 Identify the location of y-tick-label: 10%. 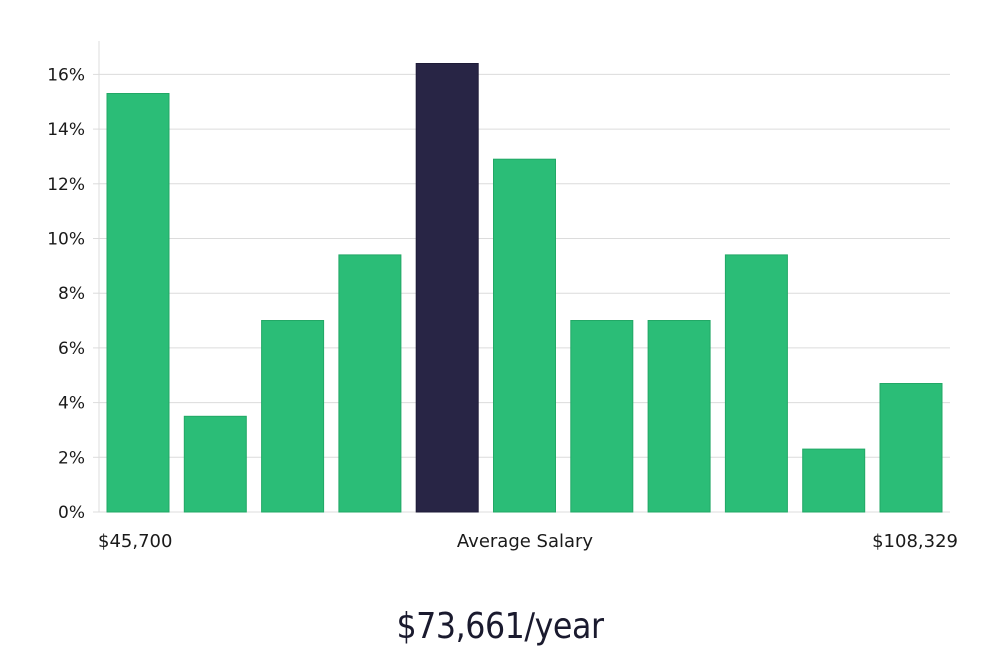
(66, 240).